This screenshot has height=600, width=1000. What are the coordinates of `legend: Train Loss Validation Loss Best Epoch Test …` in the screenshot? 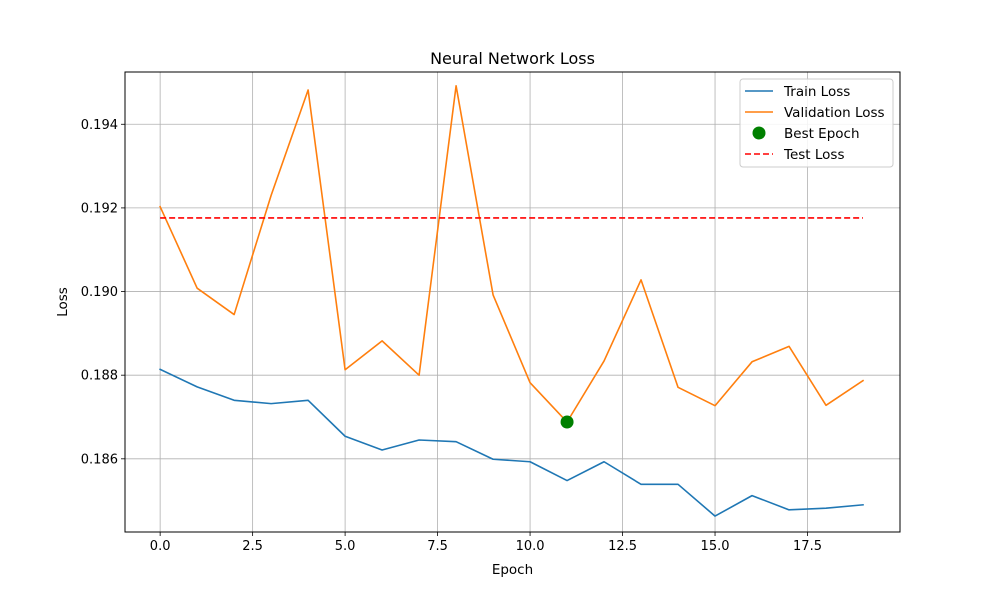 It's located at (816, 123).